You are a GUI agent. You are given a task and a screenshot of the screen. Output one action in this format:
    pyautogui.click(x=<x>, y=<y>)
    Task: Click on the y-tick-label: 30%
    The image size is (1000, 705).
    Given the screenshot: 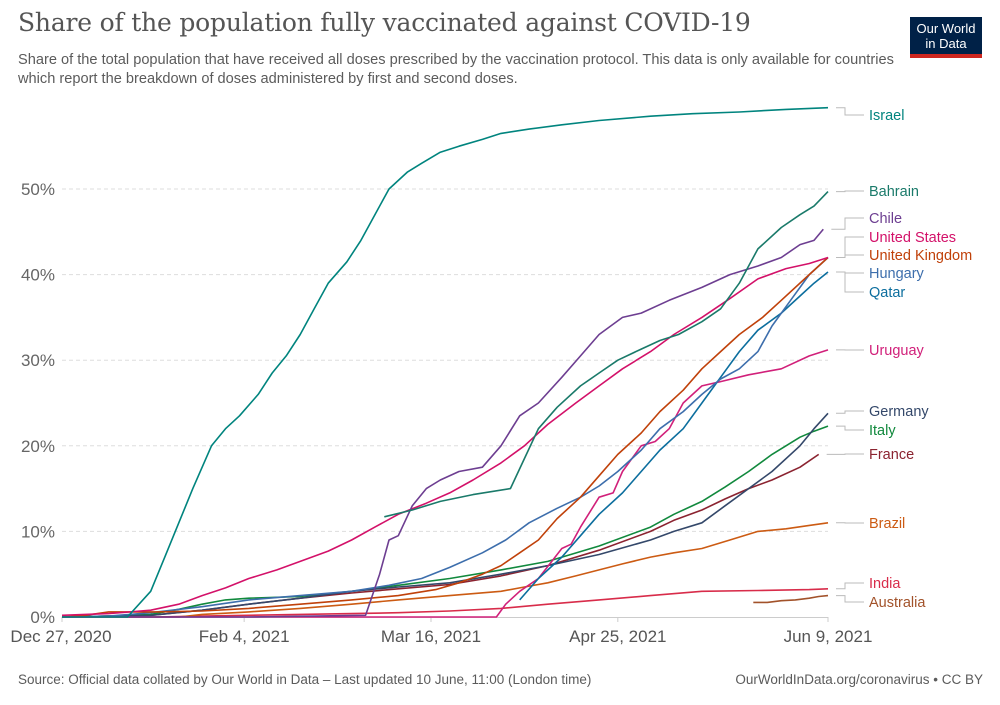 What is the action you would take?
    pyautogui.click(x=38, y=360)
    